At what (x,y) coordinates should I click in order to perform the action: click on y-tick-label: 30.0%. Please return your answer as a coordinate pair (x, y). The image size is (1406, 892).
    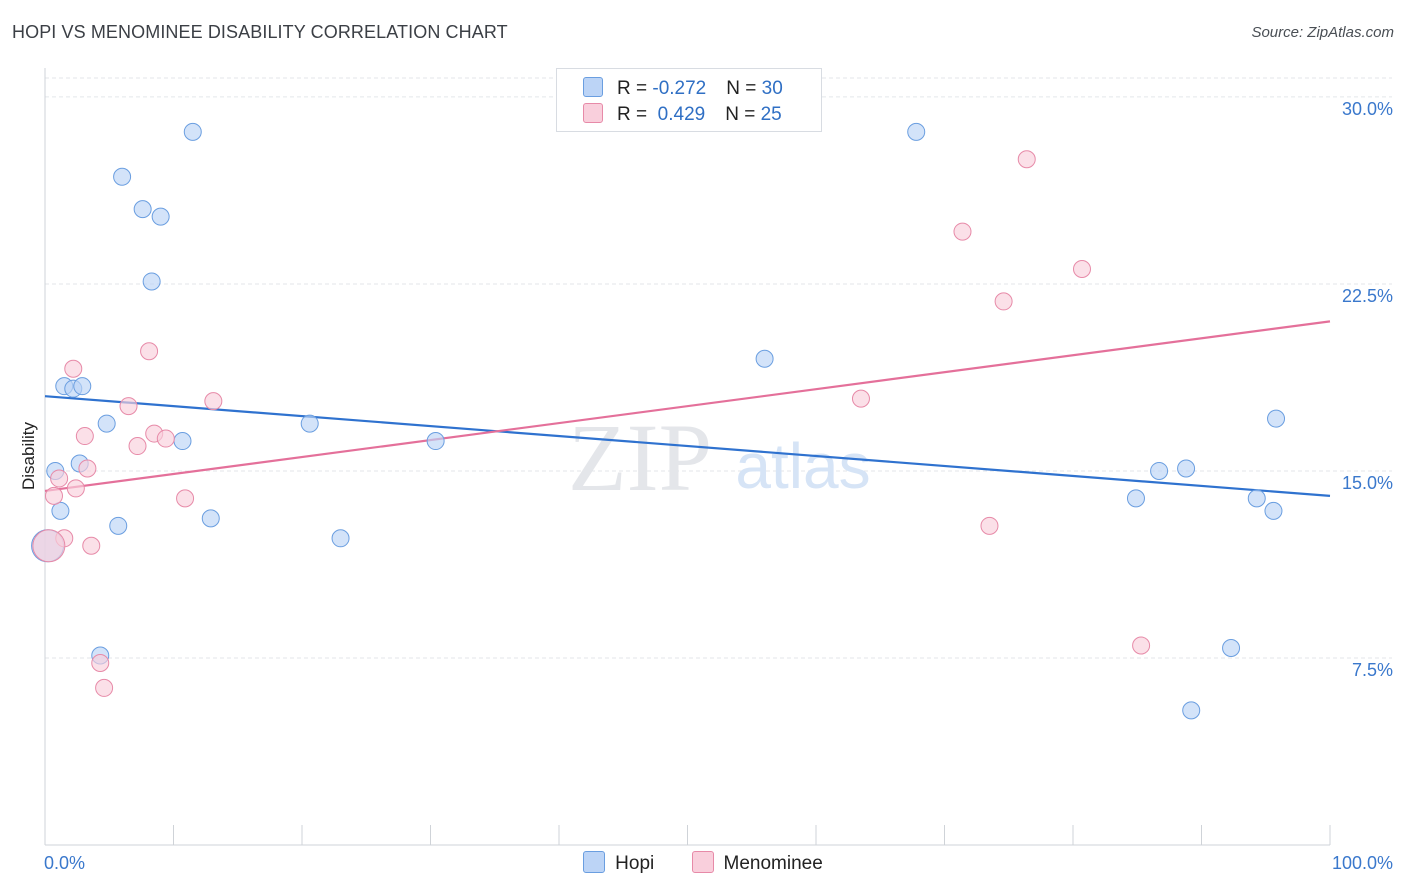
    Looking at the image, I should click on (1367, 109).